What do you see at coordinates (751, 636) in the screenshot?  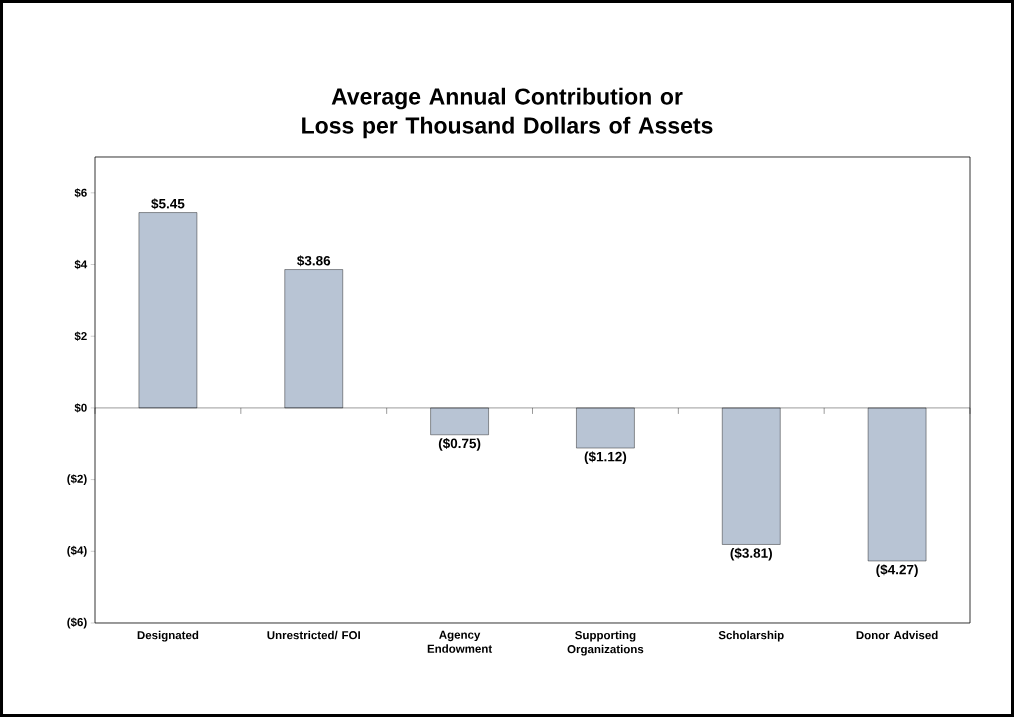 I see `x-tick-label: Scholarship` at bounding box center [751, 636].